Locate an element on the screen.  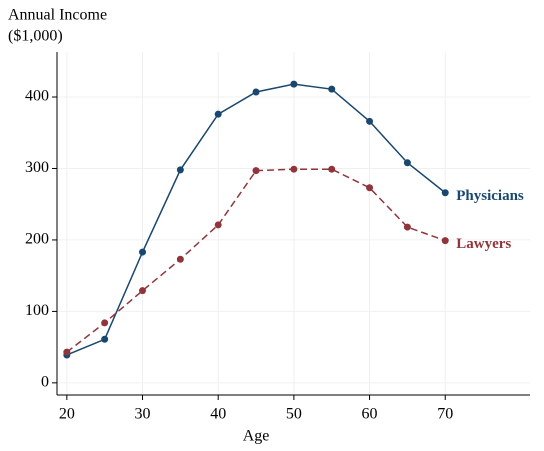
series-label: Lawyers is located at coordinates (483, 244).